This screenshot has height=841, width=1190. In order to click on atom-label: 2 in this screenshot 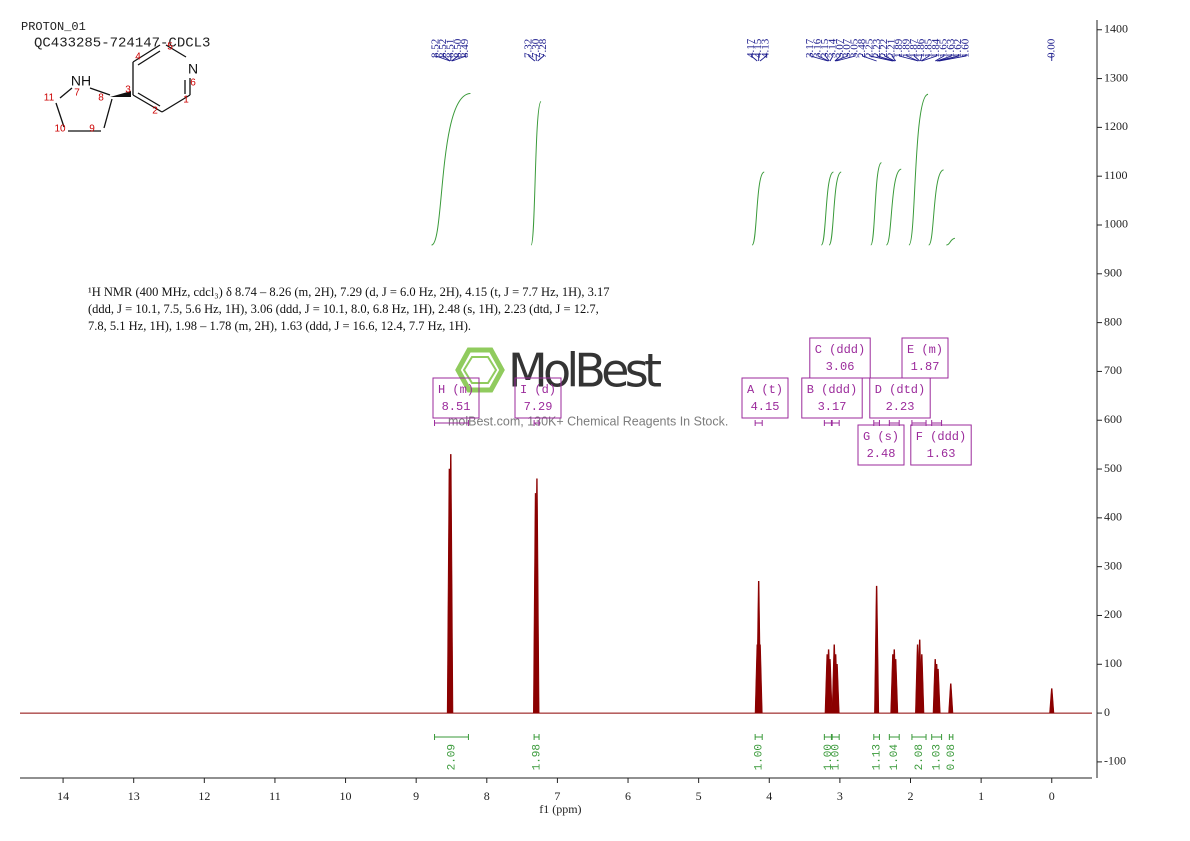, I will do `click(155, 111)`.